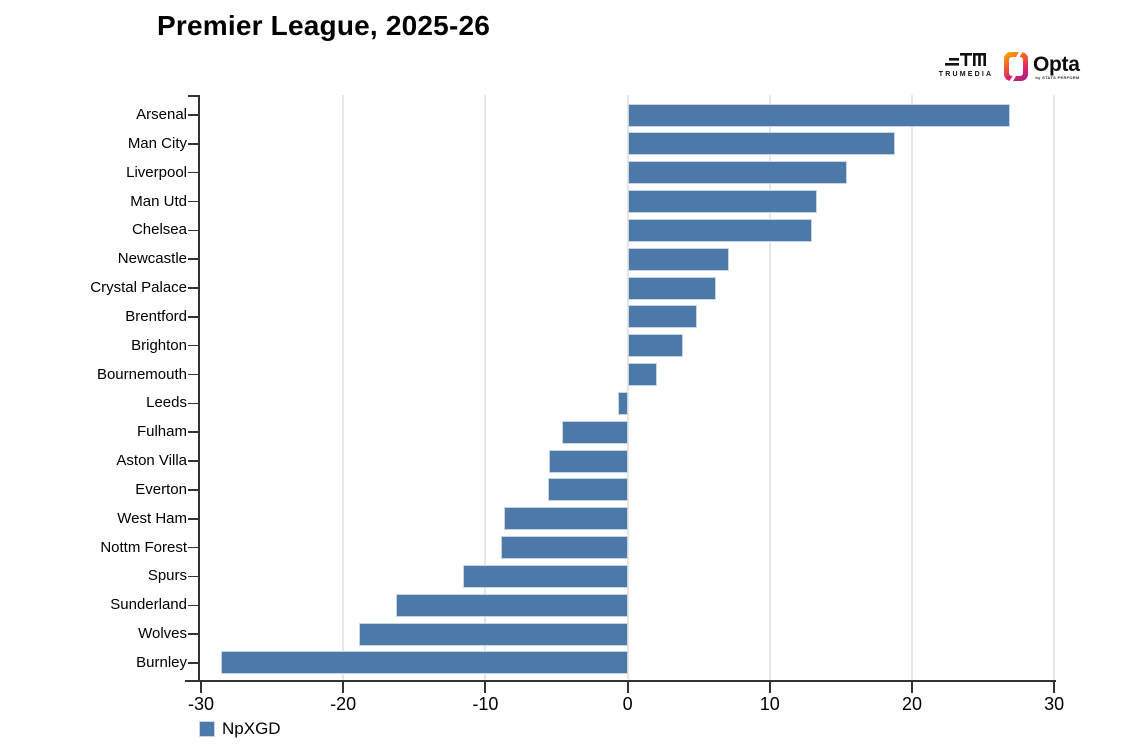 This screenshot has width=1121, height=747. I want to click on category-label: Chelsea, so click(159, 230).